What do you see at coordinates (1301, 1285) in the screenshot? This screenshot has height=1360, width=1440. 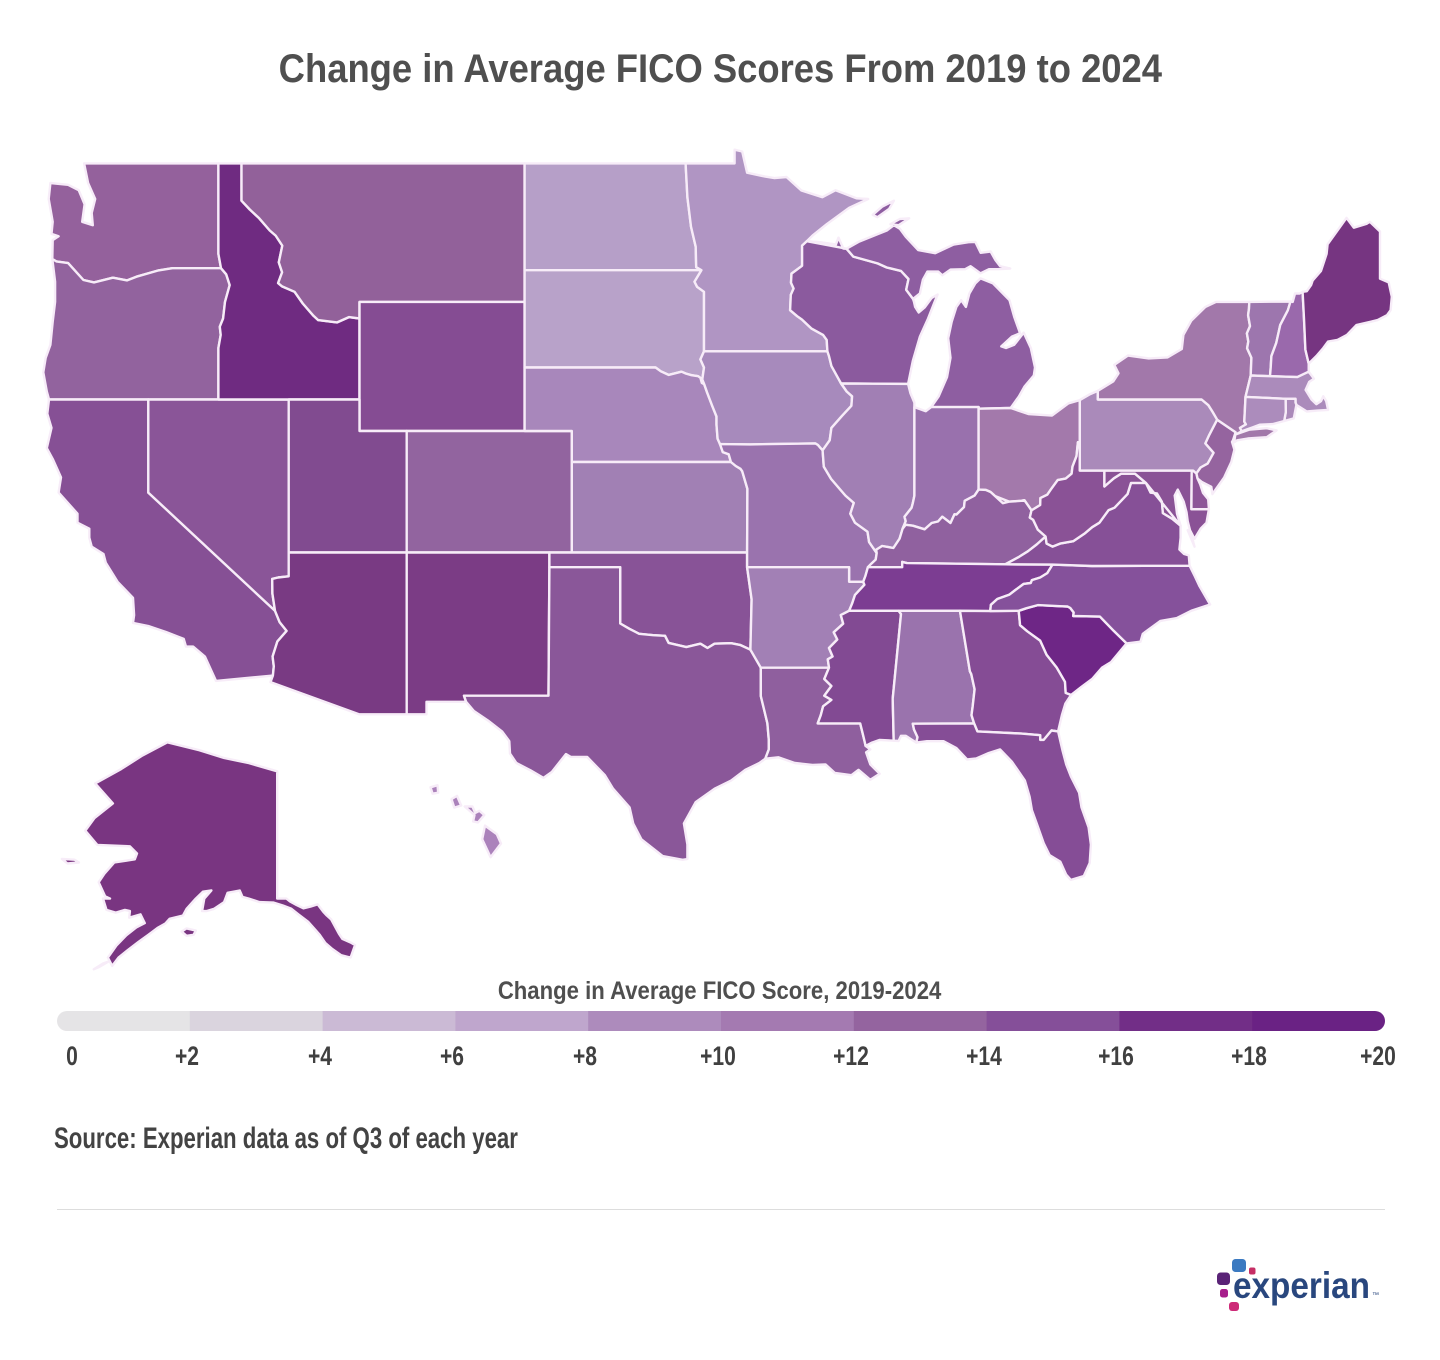 I see `svg-text: experian` at bounding box center [1301, 1285].